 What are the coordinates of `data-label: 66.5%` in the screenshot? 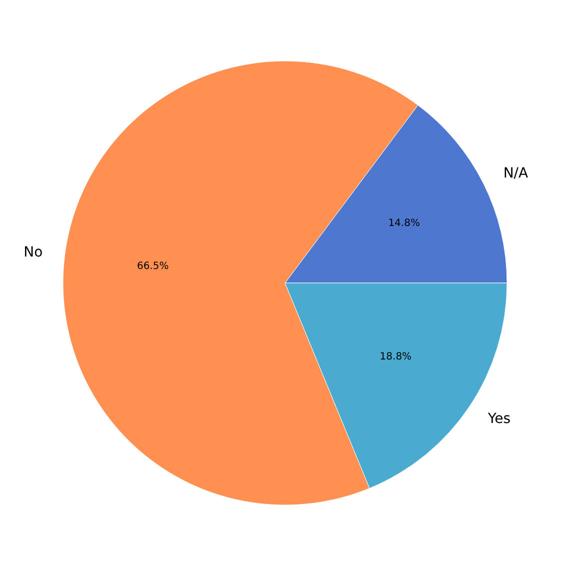 It's located at (152, 266).